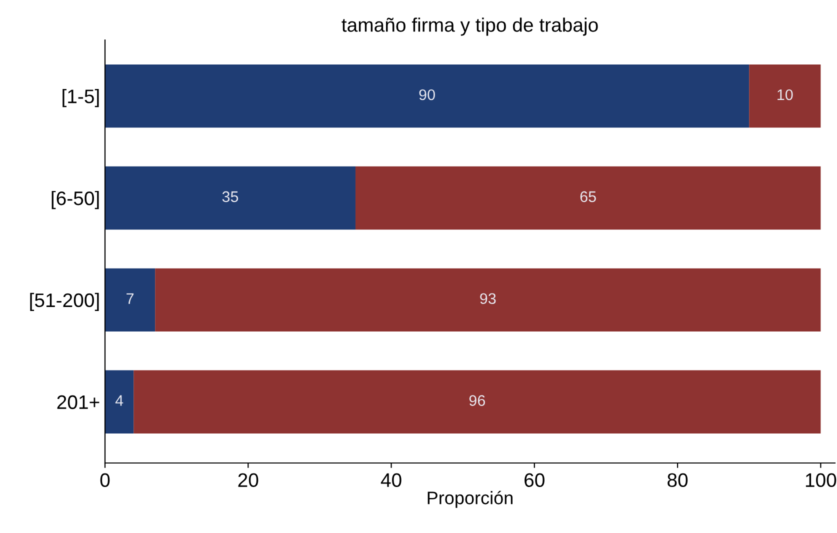  I want to click on data-label: 90, so click(427, 94).